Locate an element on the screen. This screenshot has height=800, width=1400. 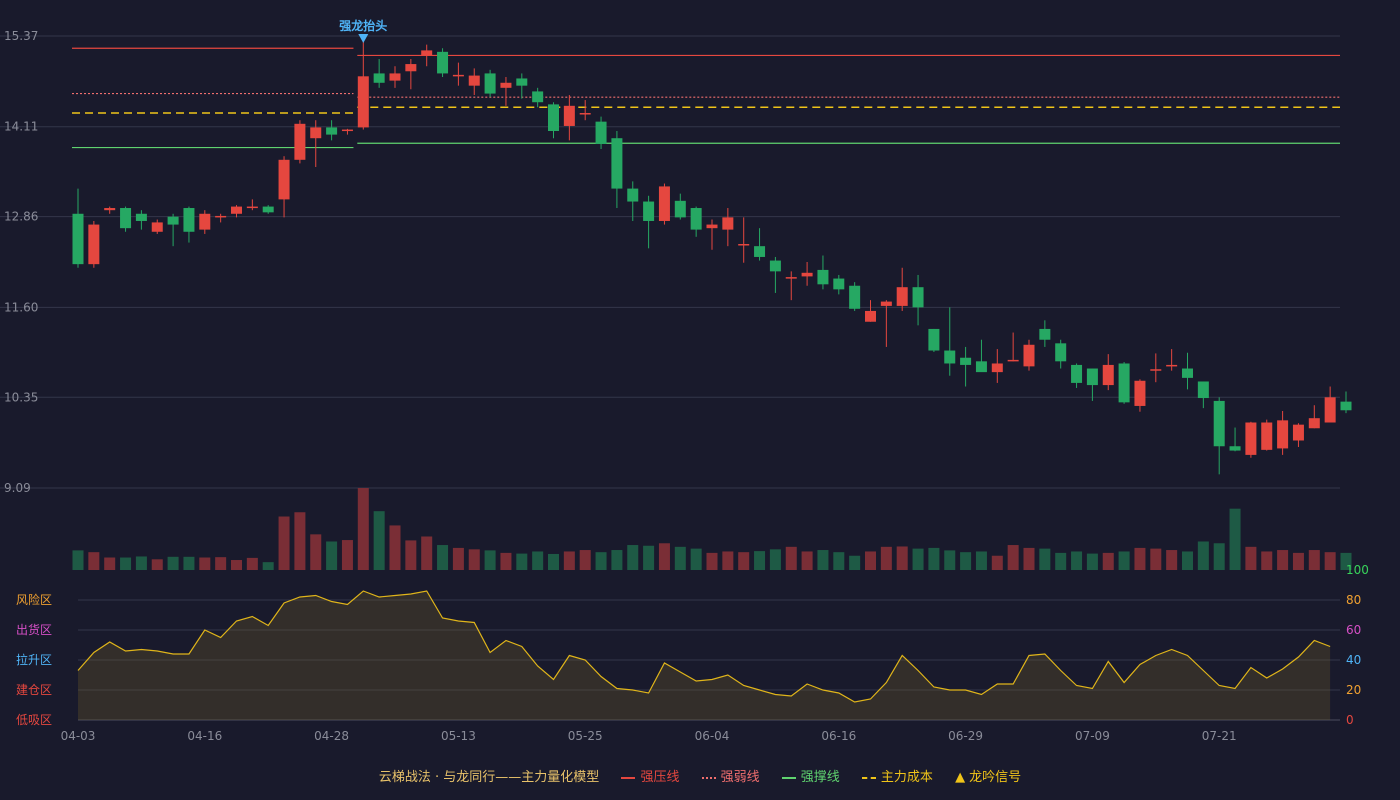
price-tick-label: 10.35 is located at coordinates (21, 397).